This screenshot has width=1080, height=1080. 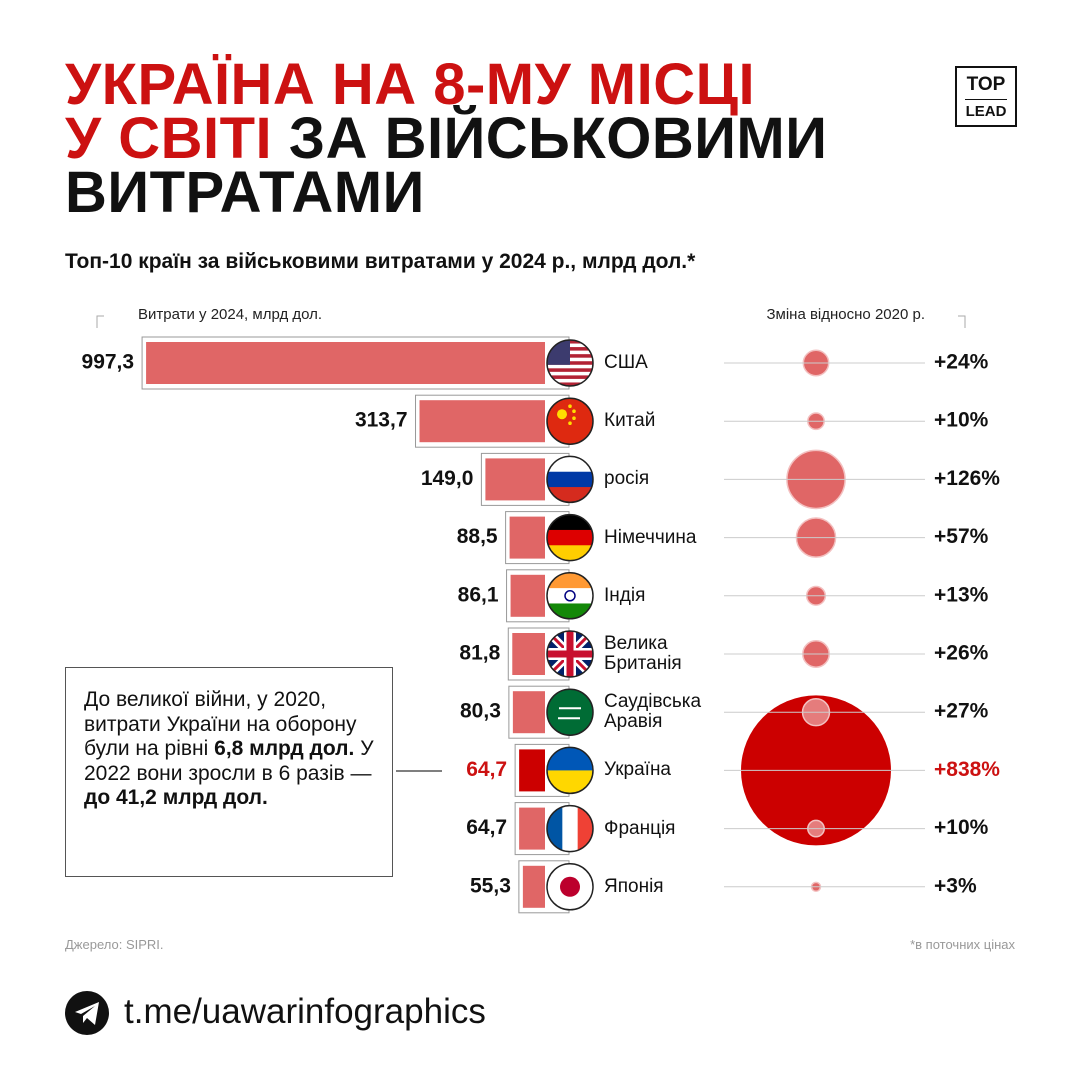 What do you see at coordinates (961, 653) in the screenshot?
I see `change-label: +26%` at bounding box center [961, 653].